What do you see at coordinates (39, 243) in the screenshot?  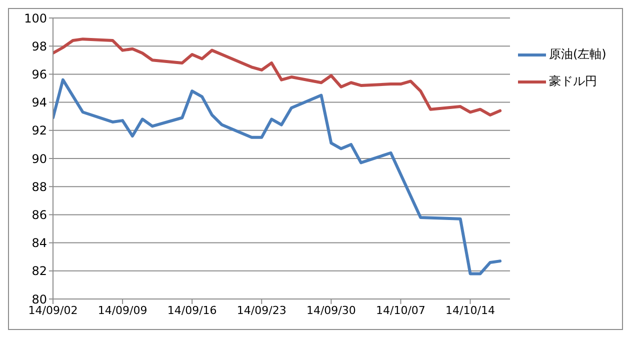 I see `y-tick-label: 84` at bounding box center [39, 243].